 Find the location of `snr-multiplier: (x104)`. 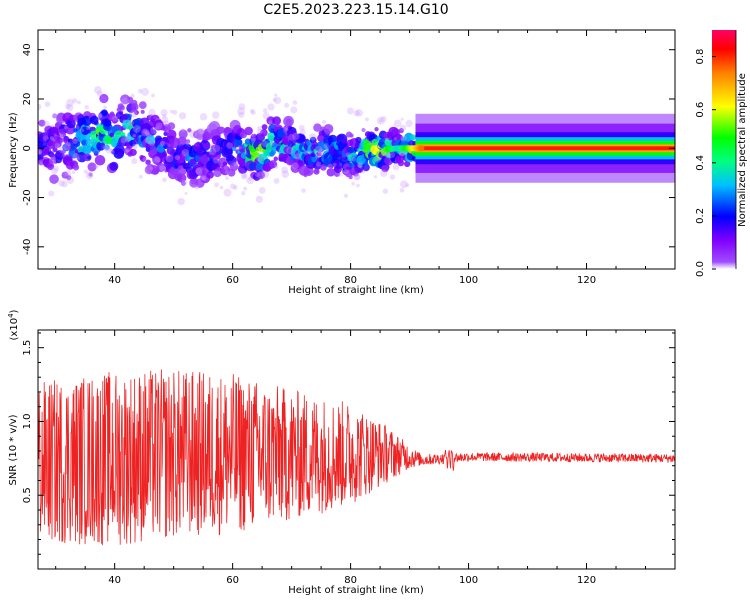

snr-multiplier: (x104) is located at coordinates (13, 324).